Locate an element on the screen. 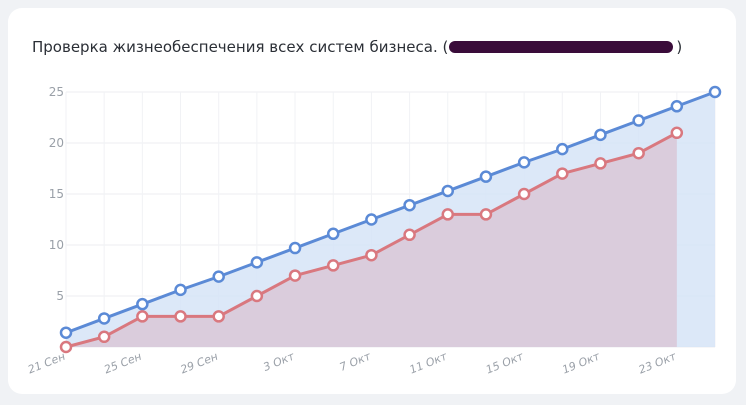 This screenshot has height=405, width=746. y-tick-label: 15 is located at coordinates (56, 194).